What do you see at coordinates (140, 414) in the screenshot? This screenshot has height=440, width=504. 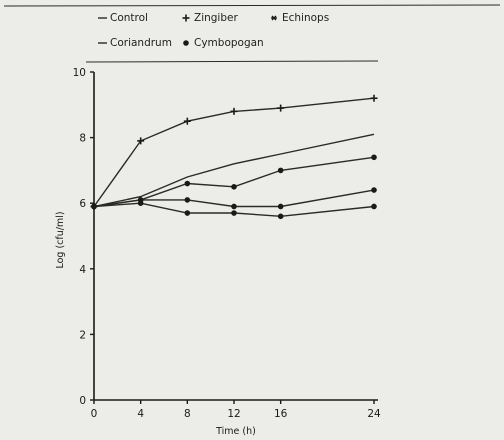 I see `x-tick-label: 4` at bounding box center [140, 414].